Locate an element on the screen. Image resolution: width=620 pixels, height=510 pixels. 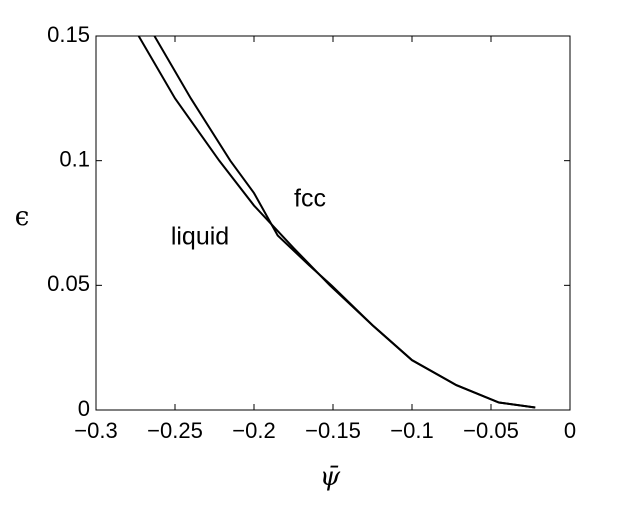
y-tick-label: 0.15 is located at coordinates (68, 34).